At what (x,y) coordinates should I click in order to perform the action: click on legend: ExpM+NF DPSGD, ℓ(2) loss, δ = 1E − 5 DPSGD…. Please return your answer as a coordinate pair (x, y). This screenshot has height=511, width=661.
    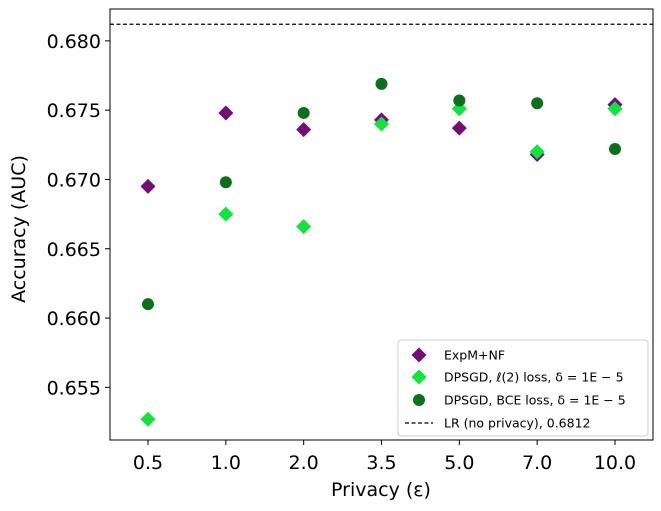
    Looking at the image, I should click on (523, 388).